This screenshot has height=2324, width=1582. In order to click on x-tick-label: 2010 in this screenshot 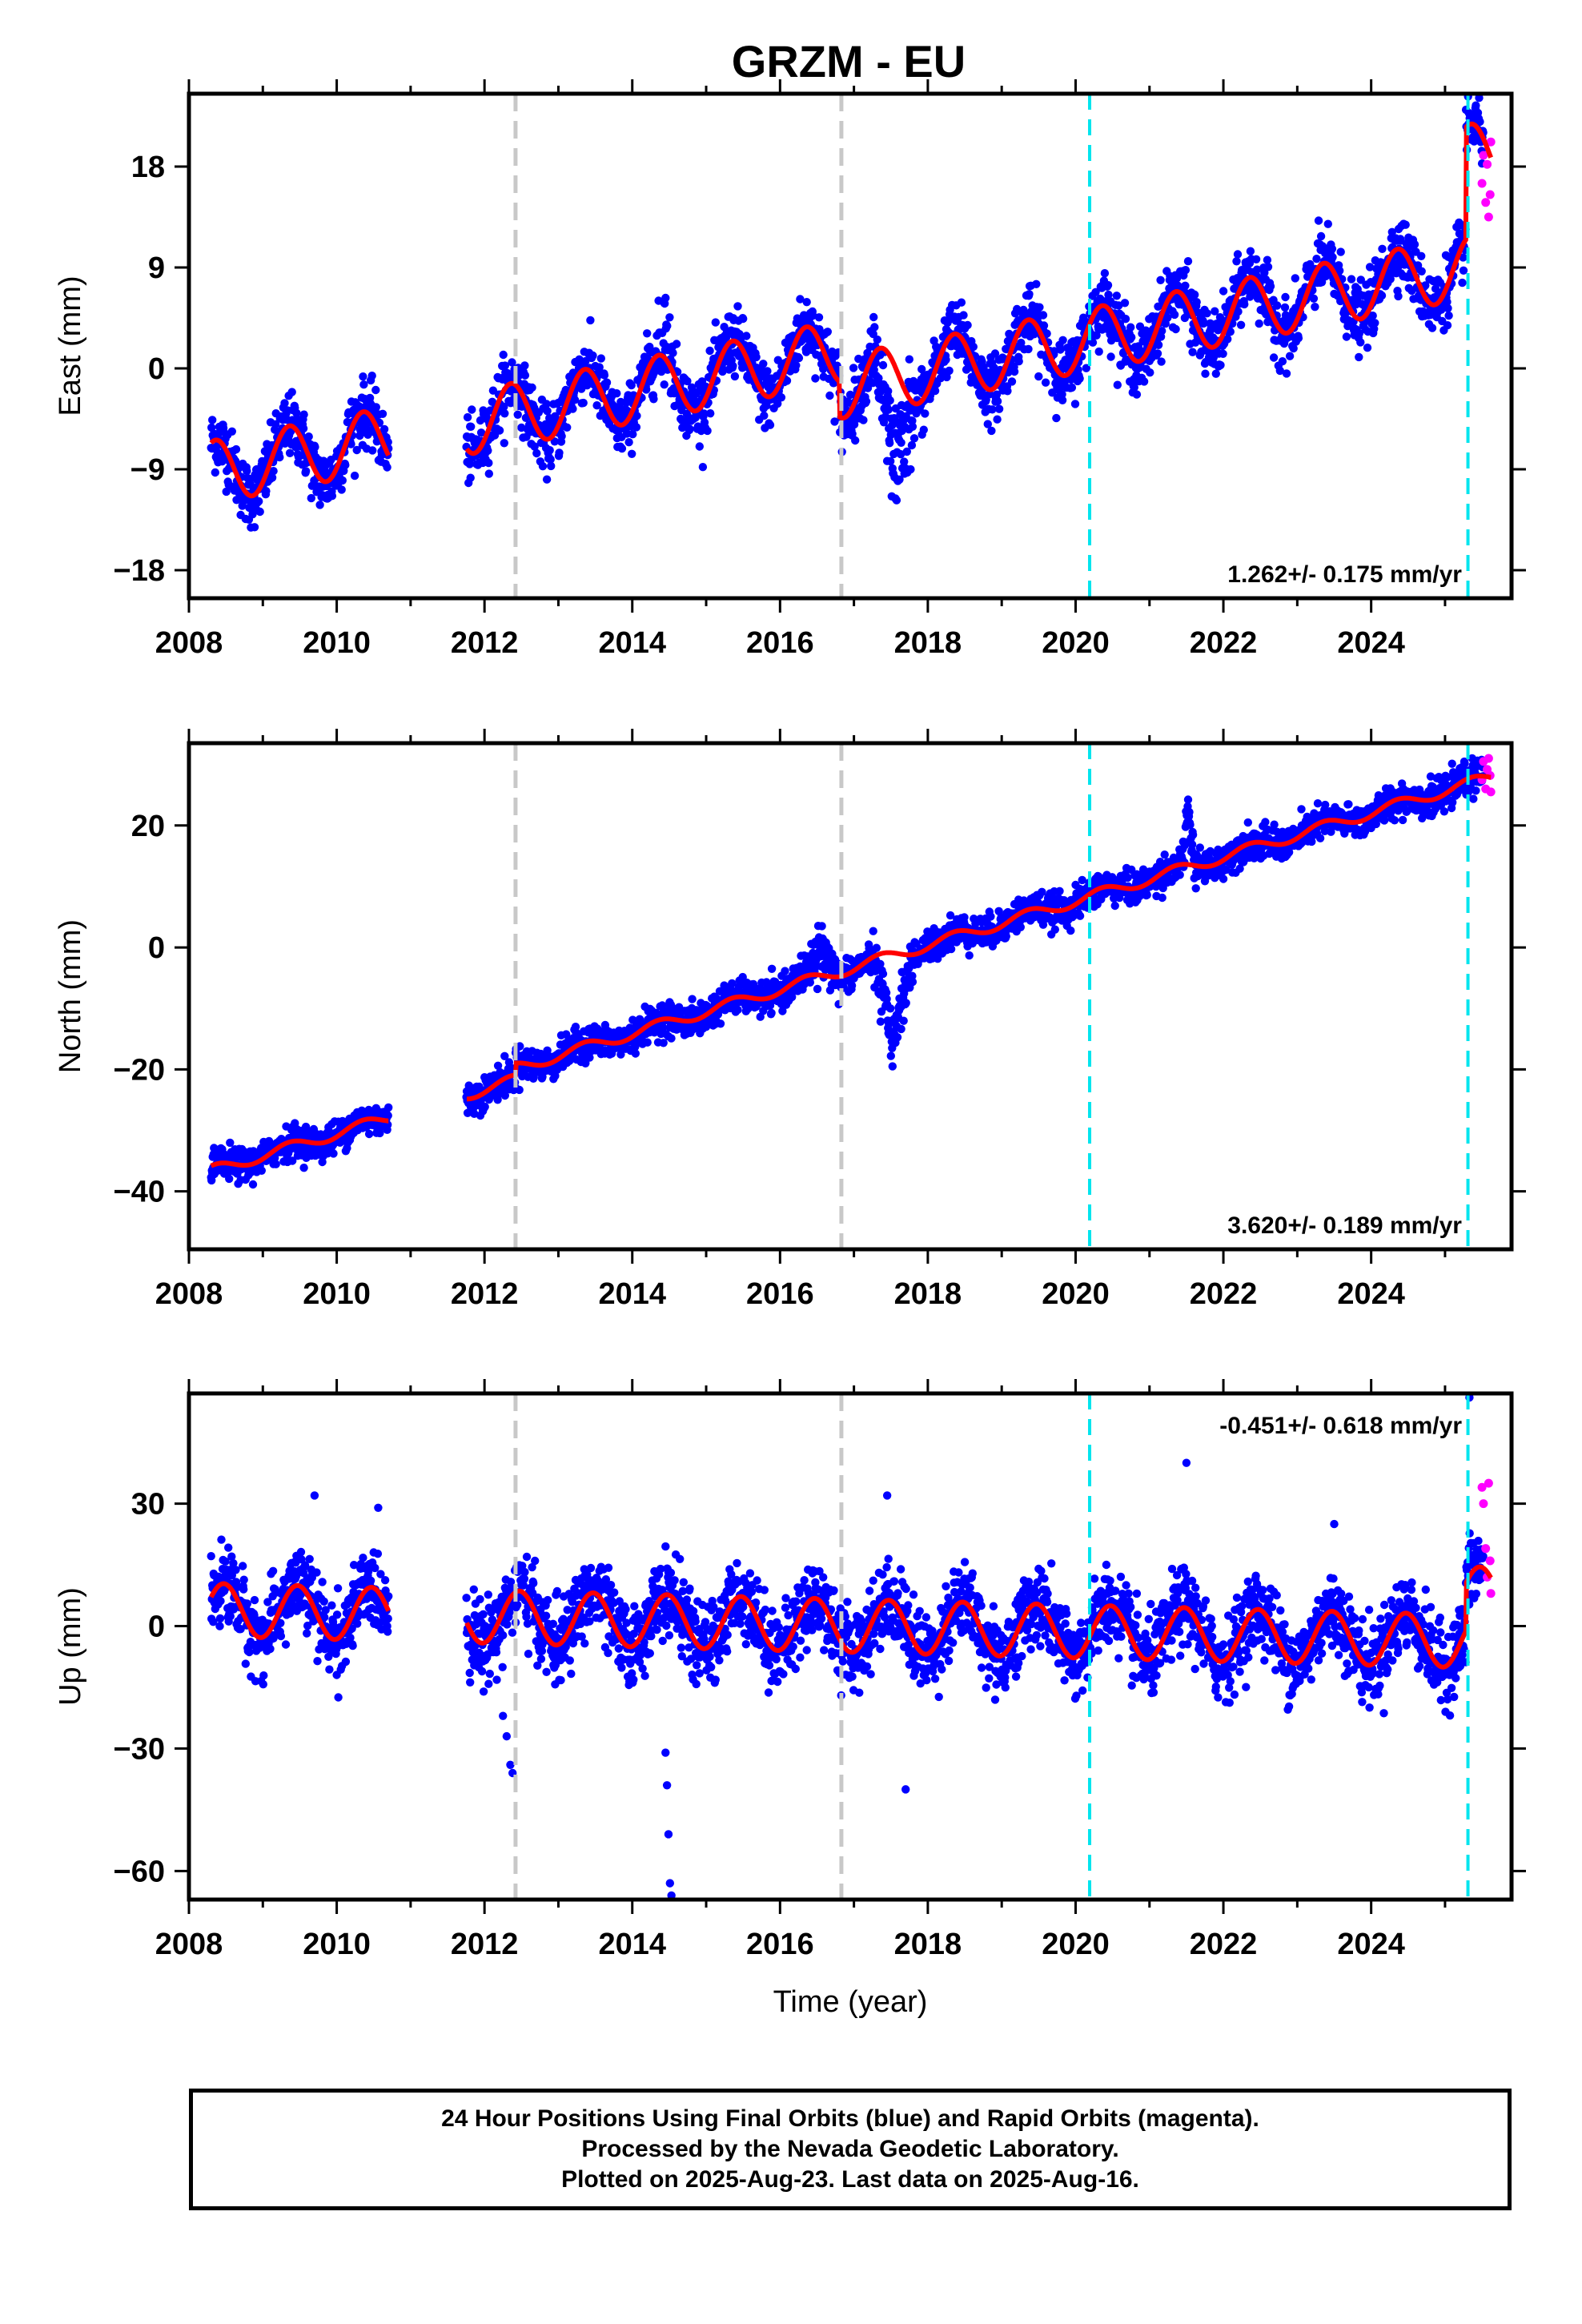, I will do `click(337, 643)`.